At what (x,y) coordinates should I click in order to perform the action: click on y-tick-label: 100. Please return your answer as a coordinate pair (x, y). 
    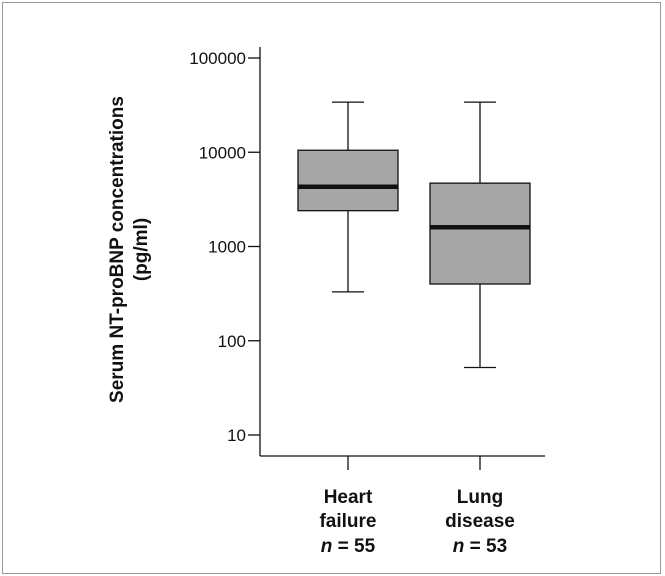
    Looking at the image, I should click on (232, 341).